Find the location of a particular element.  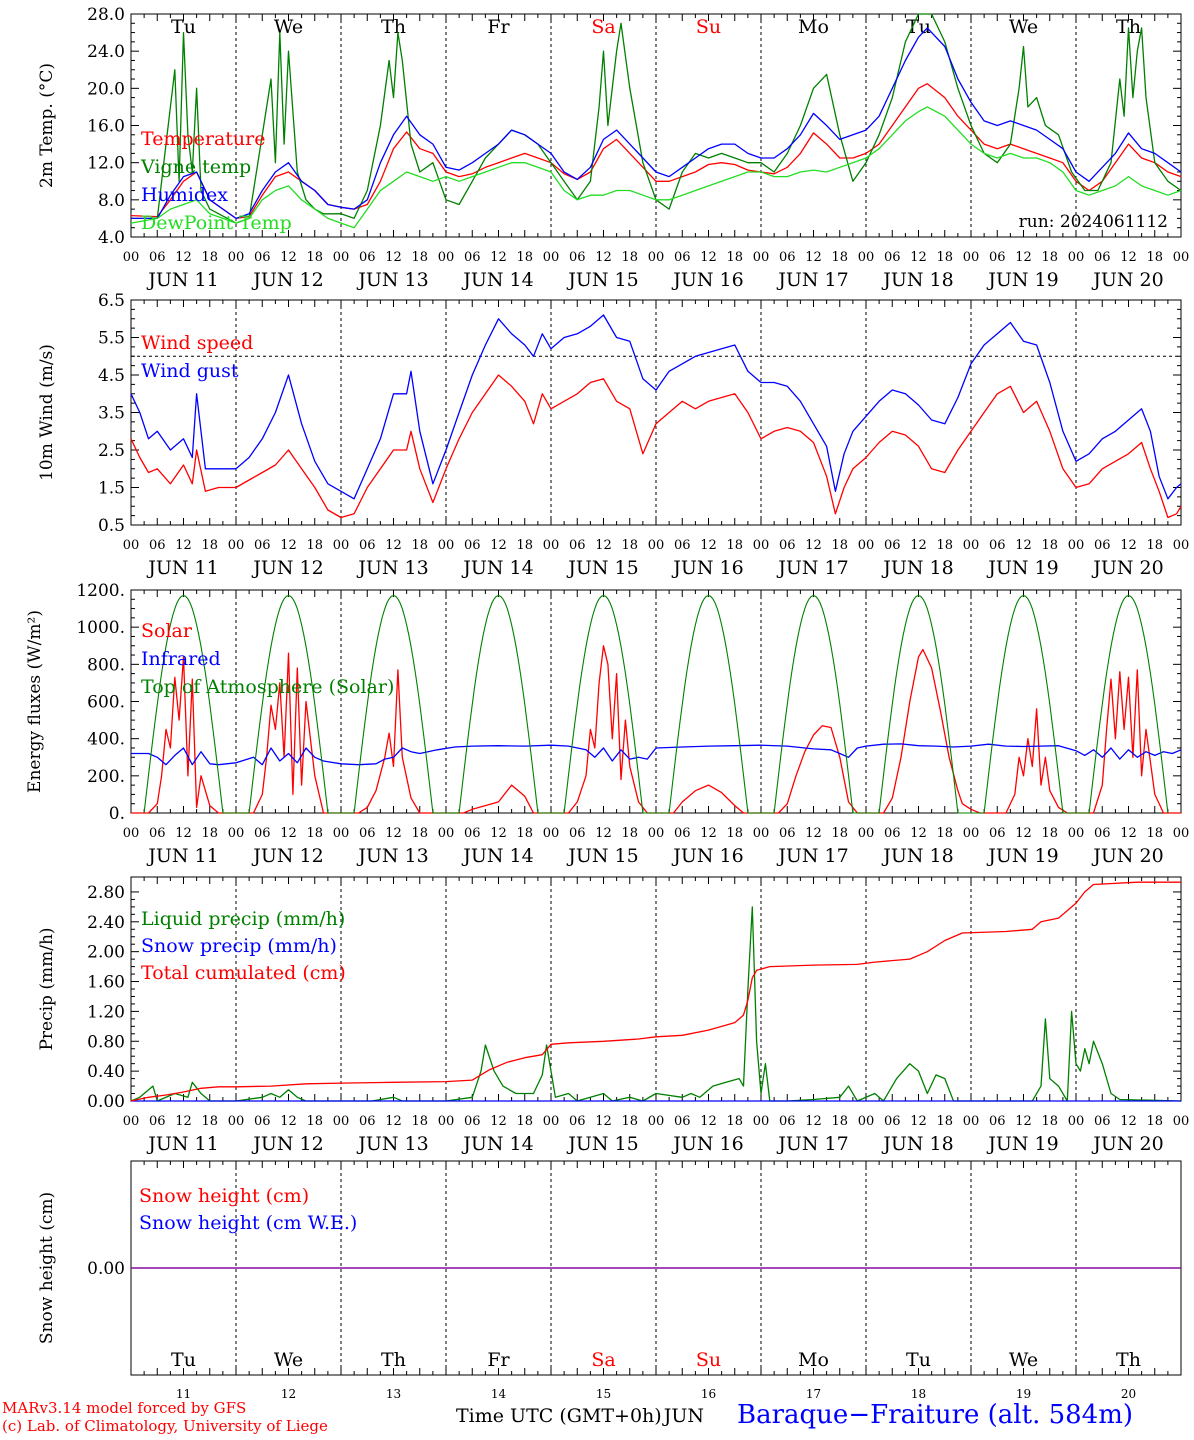

temp-ylabel: 2m Temp. (°C) is located at coordinates (47, 125).